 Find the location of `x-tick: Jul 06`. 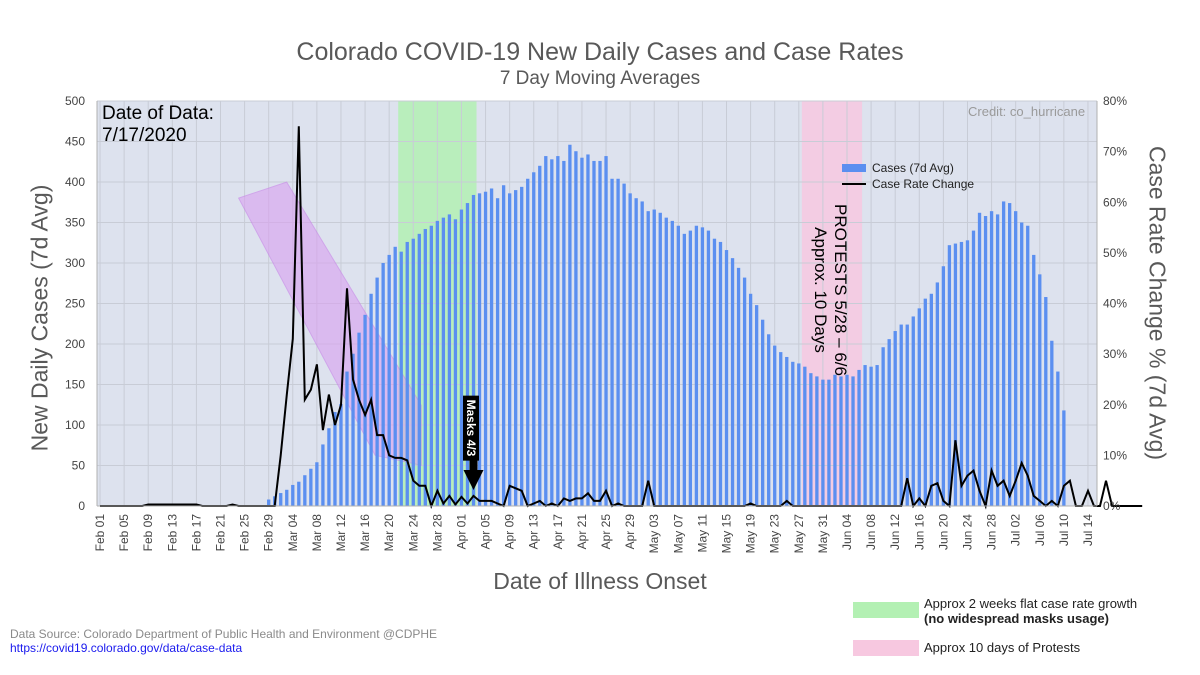

x-tick: Jul 06 is located at coordinates (1040, 530).